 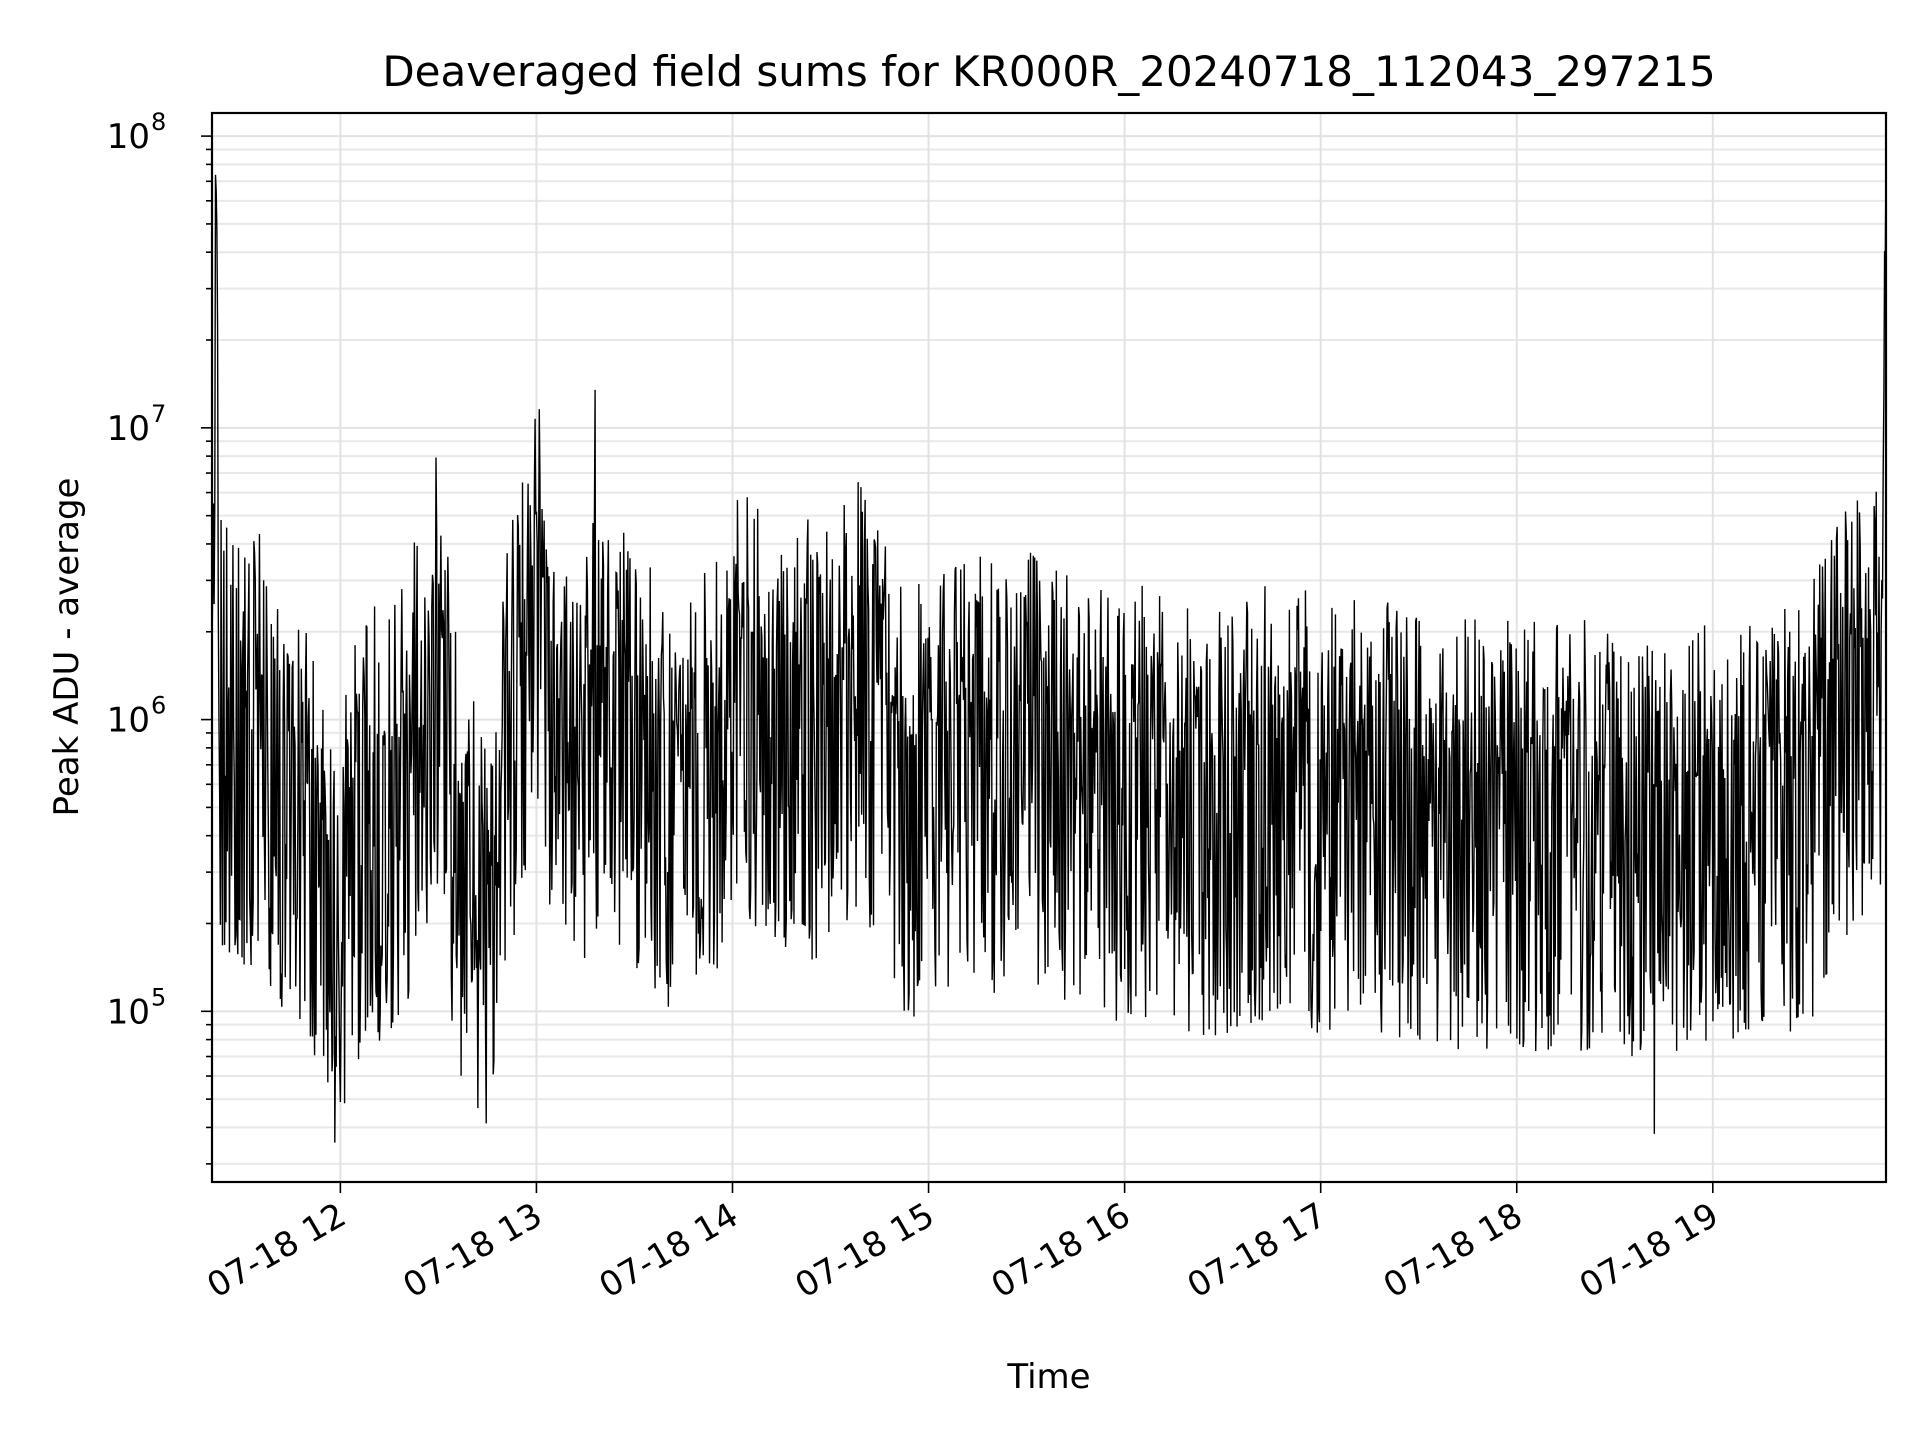 I want to click on y-axis-label: Peak ADU - average, so click(x=67, y=647).